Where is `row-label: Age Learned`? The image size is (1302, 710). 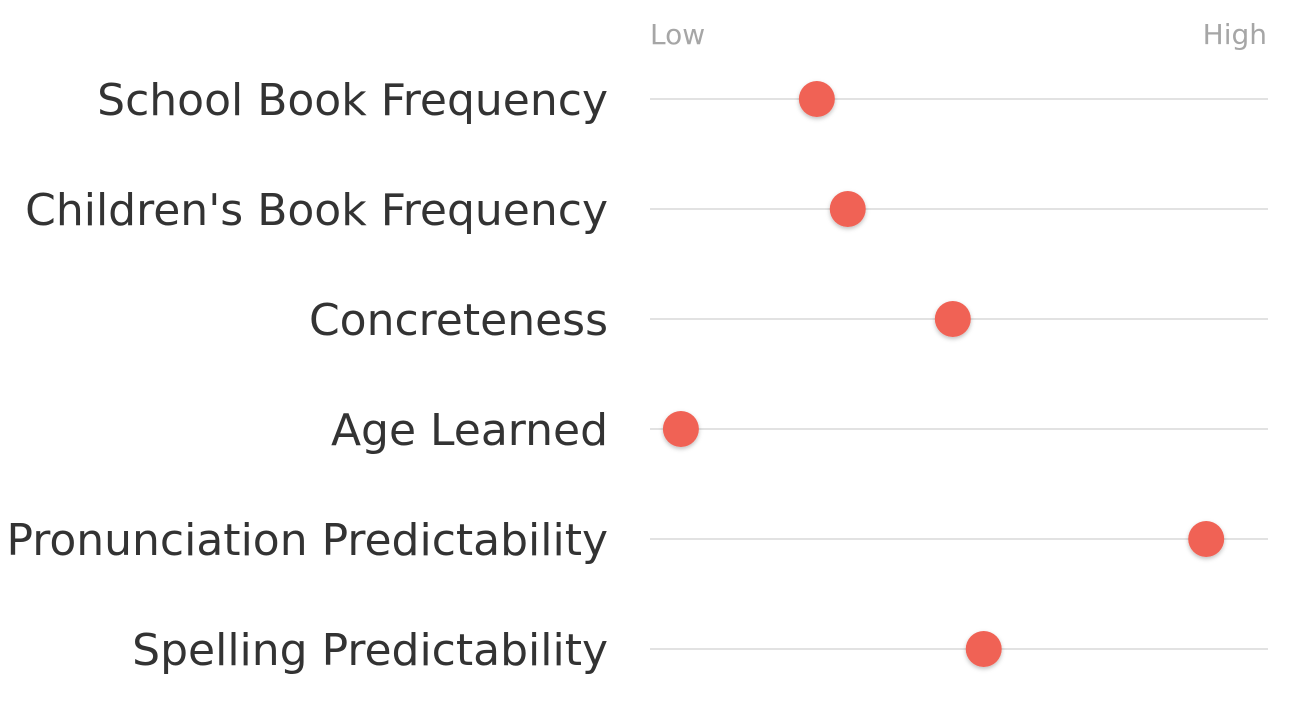 row-label: Age Learned is located at coordinates (469, 430).